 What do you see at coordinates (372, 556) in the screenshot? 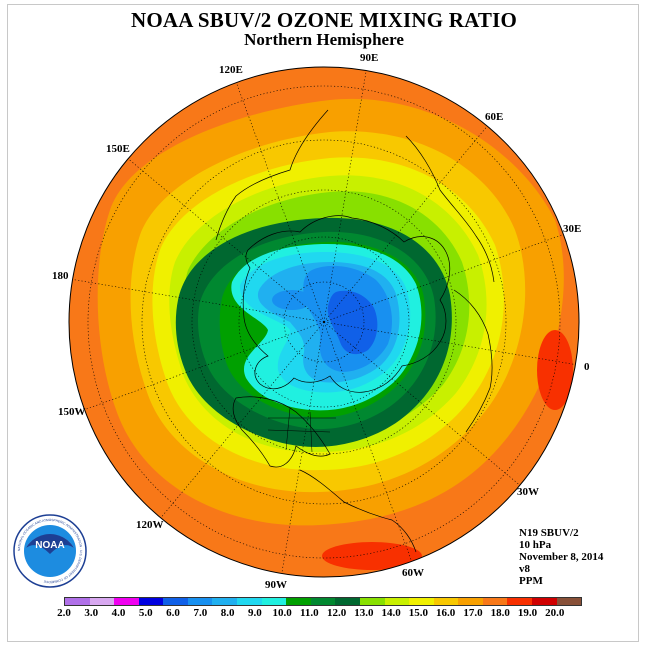
I see `contour-19b` at bounding box center [372, 556].